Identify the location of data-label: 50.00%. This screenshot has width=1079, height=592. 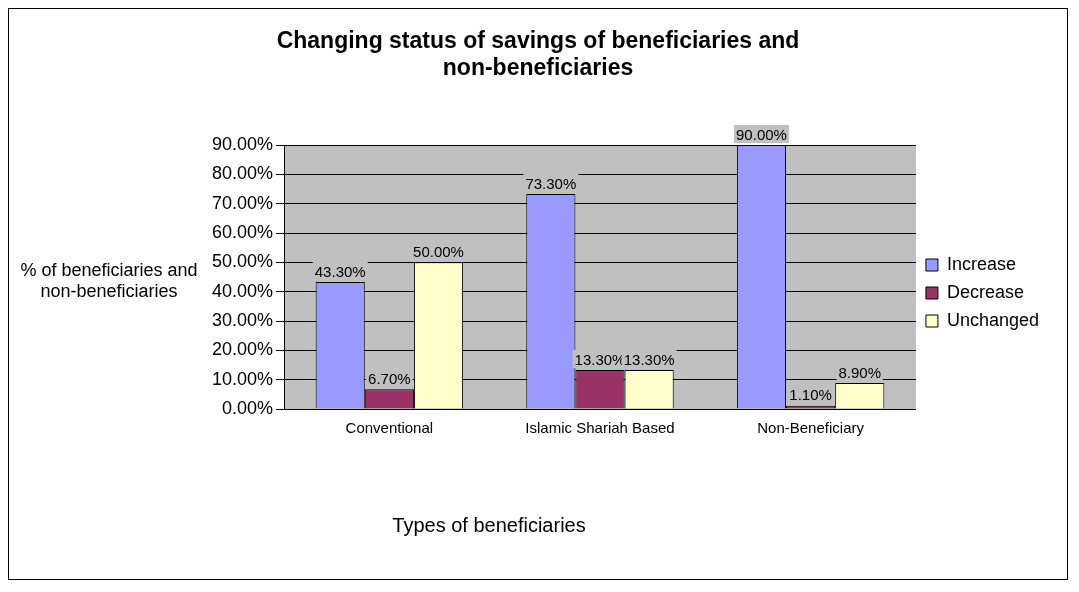
(438, 251).